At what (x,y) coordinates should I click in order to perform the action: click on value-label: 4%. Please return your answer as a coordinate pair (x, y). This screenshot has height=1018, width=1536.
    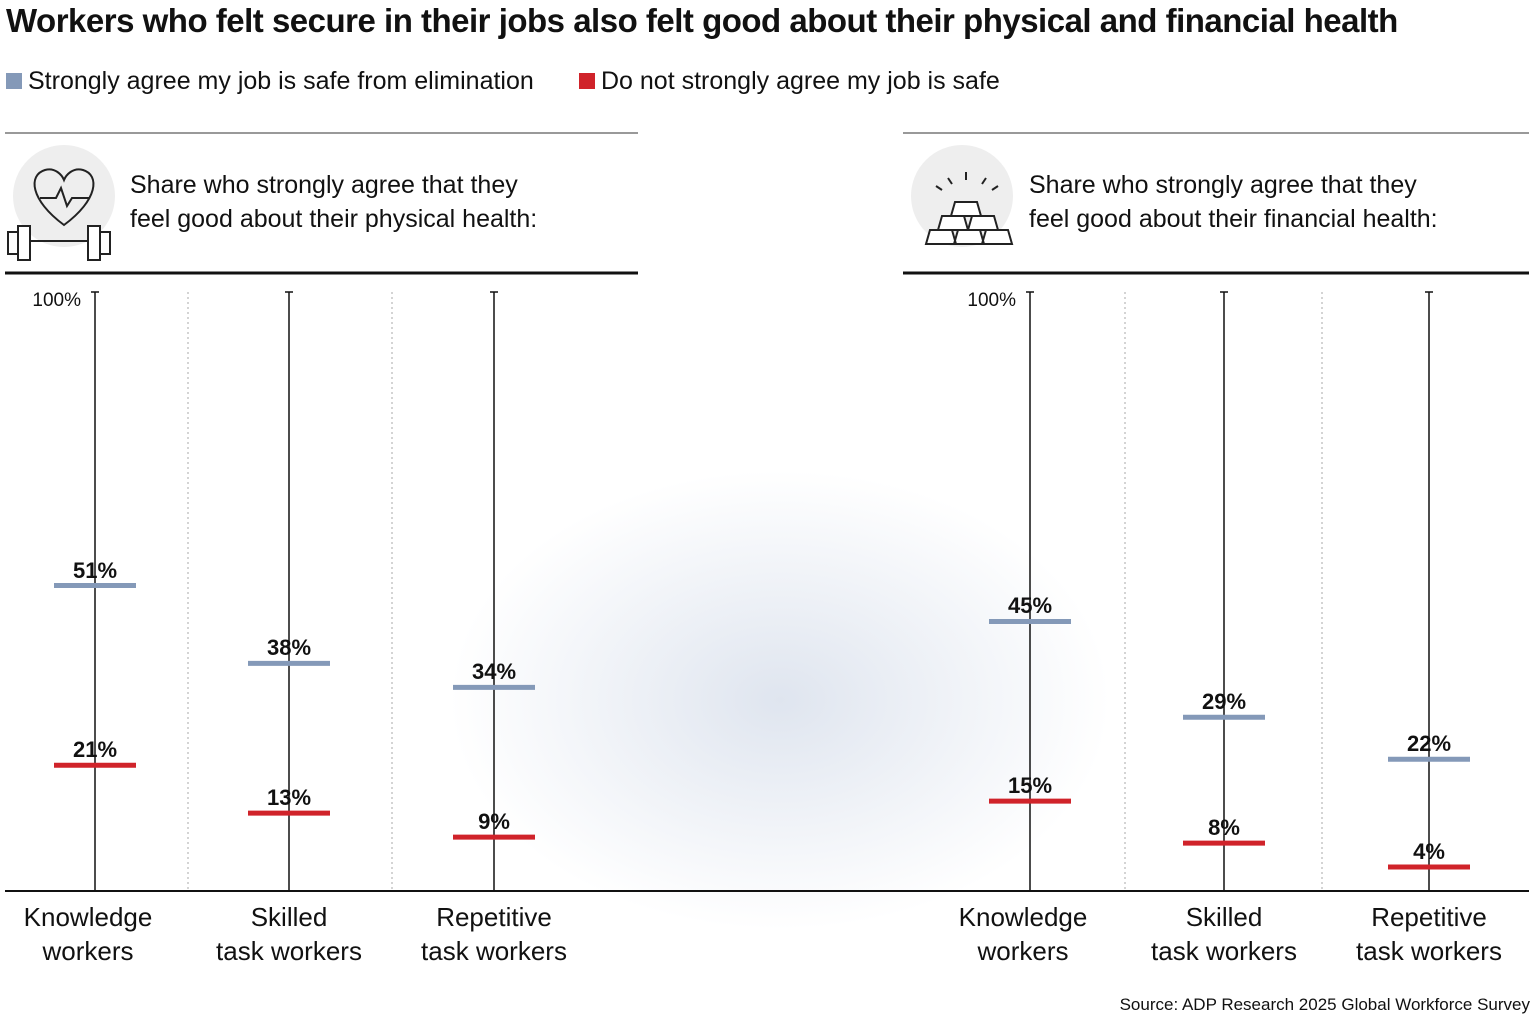
    Looking at the image, I should click on (1429, 852).